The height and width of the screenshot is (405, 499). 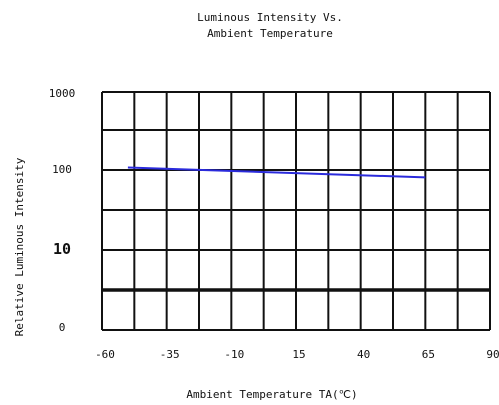 What do you see at coordinates (428, 354) in the screenshot?
I see `x-tick-label: 65` at bounding box center [428, 354].